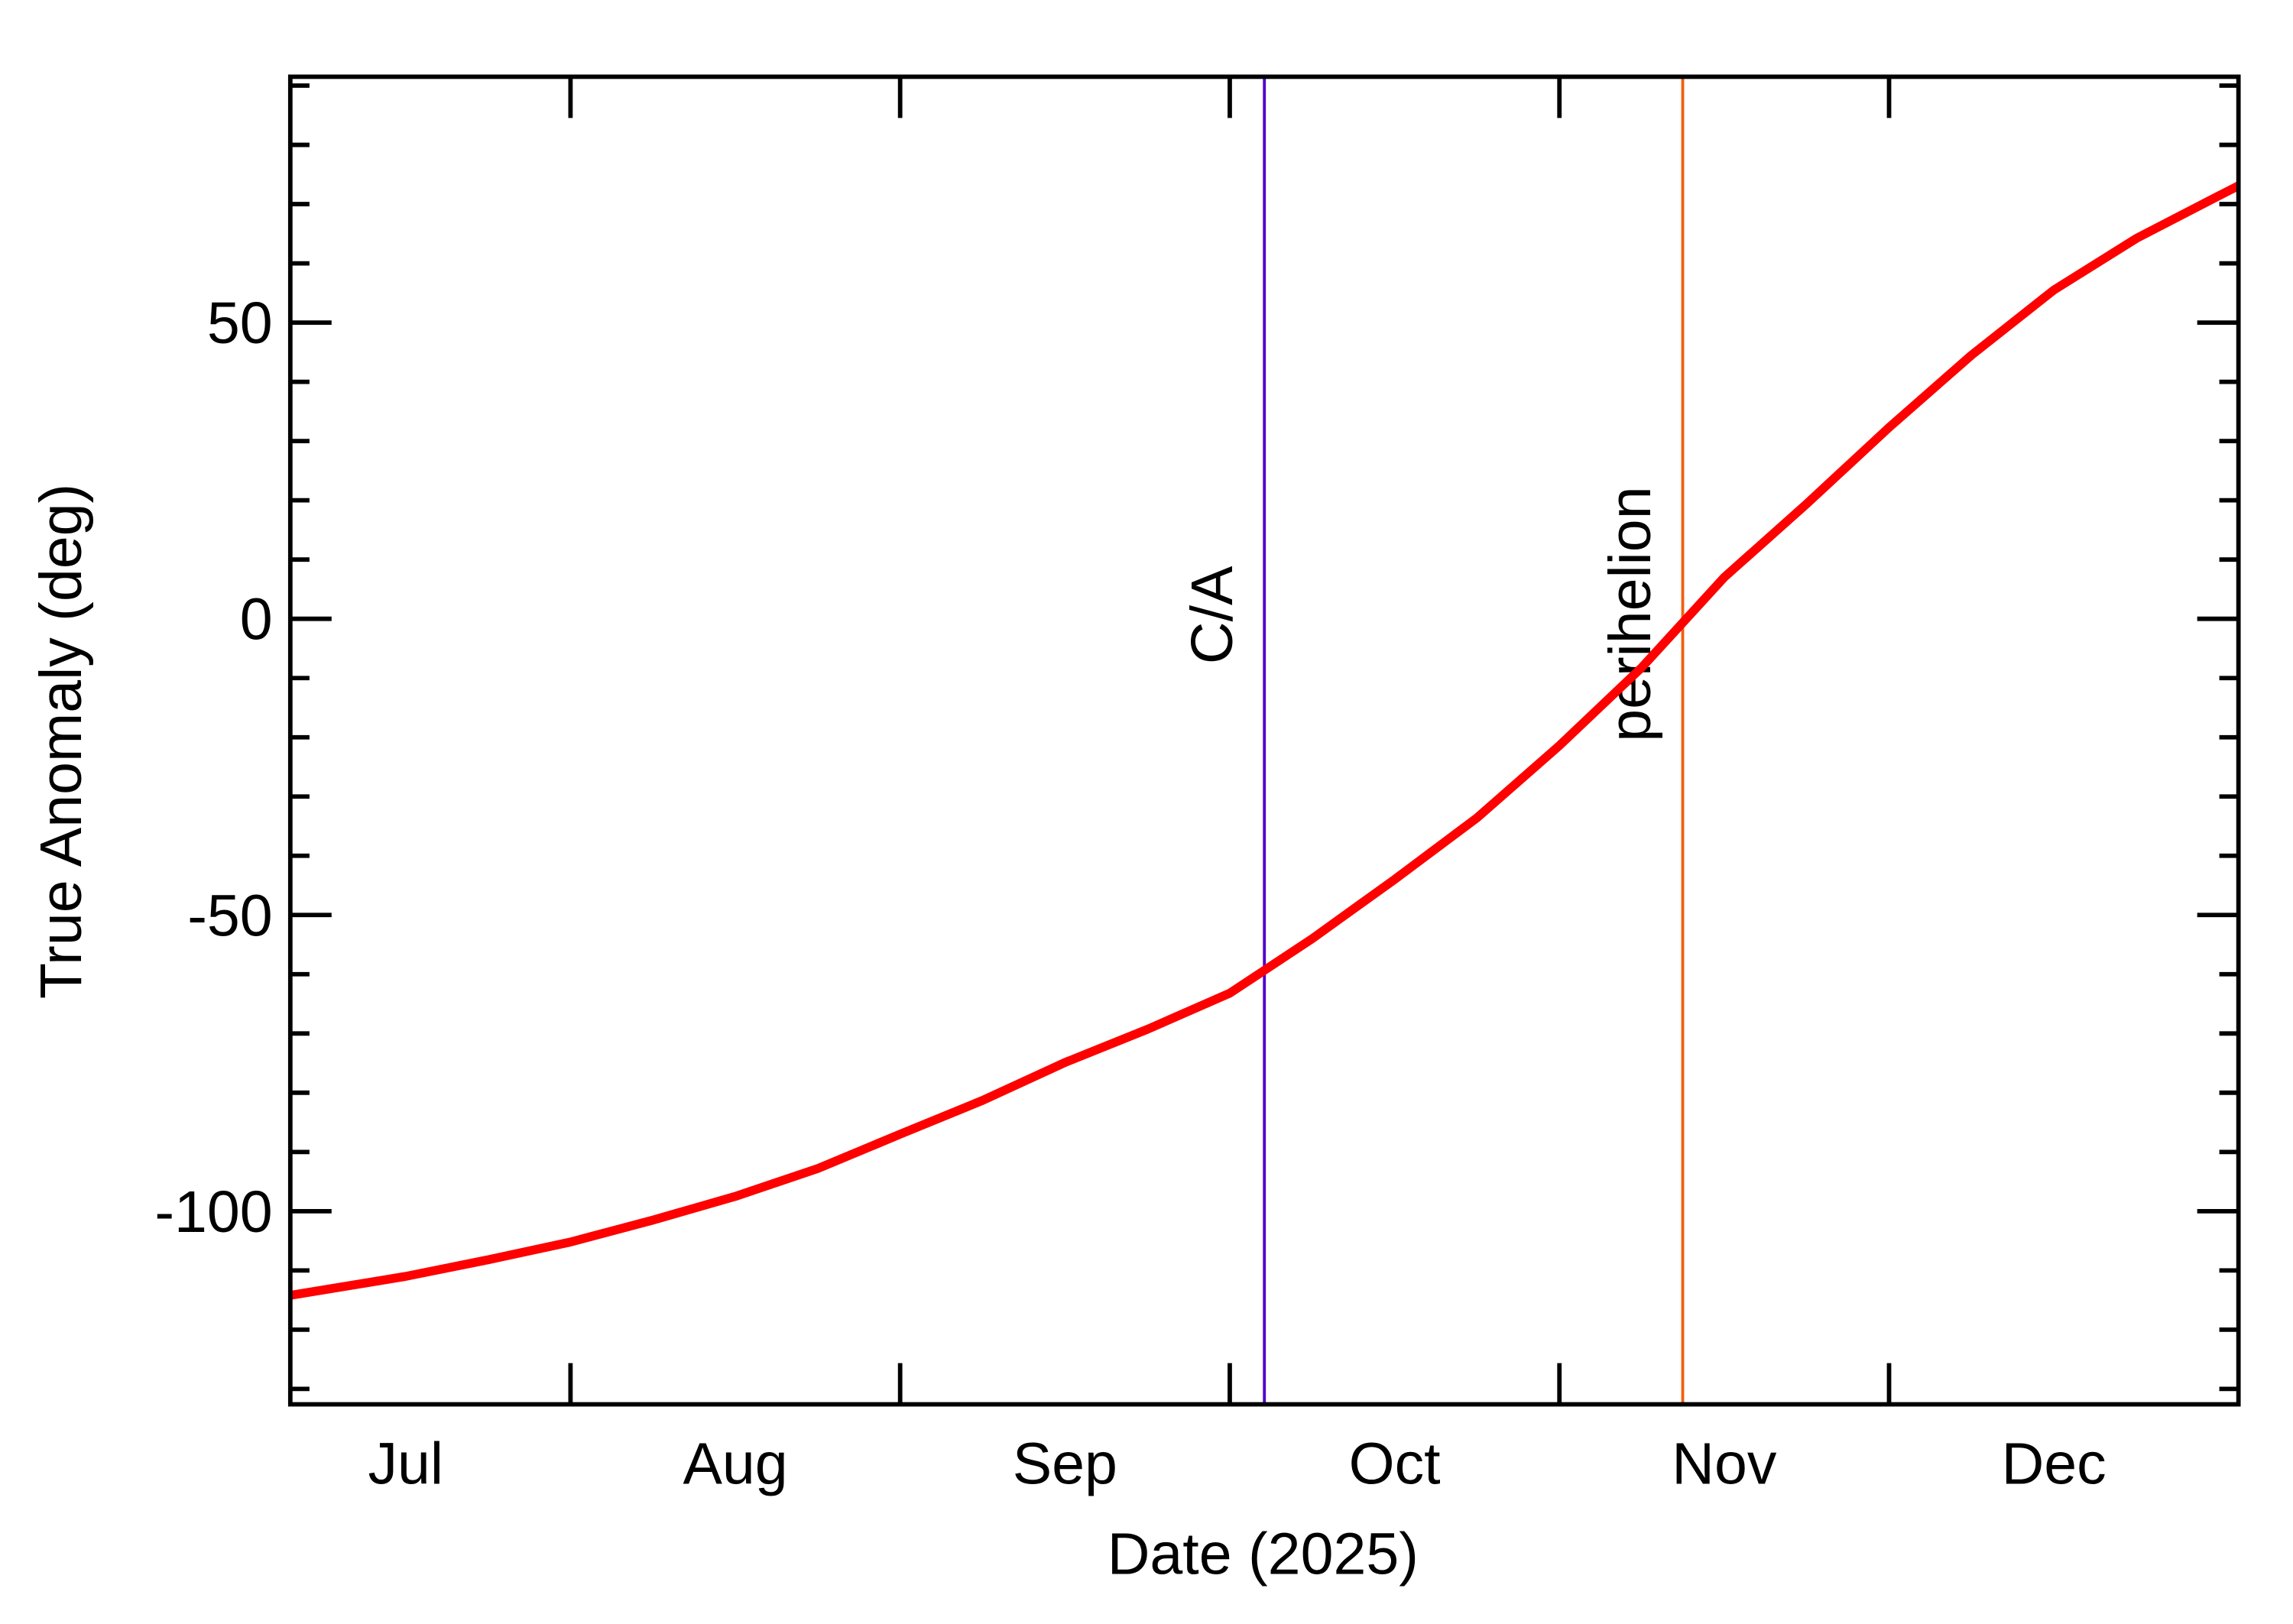 Image resolution: width=2293 pixels, height=1624 pixels. I want to click on x-tick-label: Dec, so click(2054, 1464).